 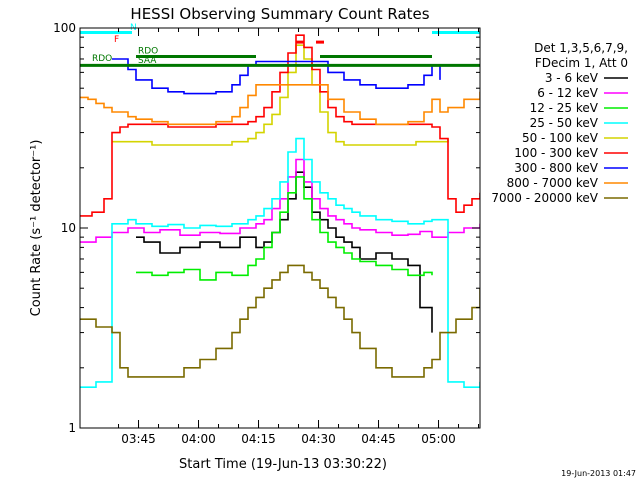 What do you see at coordinates (64, 28) in the screenshot?
I see `y-tick-label: 100` at bounding box center [64, 28].